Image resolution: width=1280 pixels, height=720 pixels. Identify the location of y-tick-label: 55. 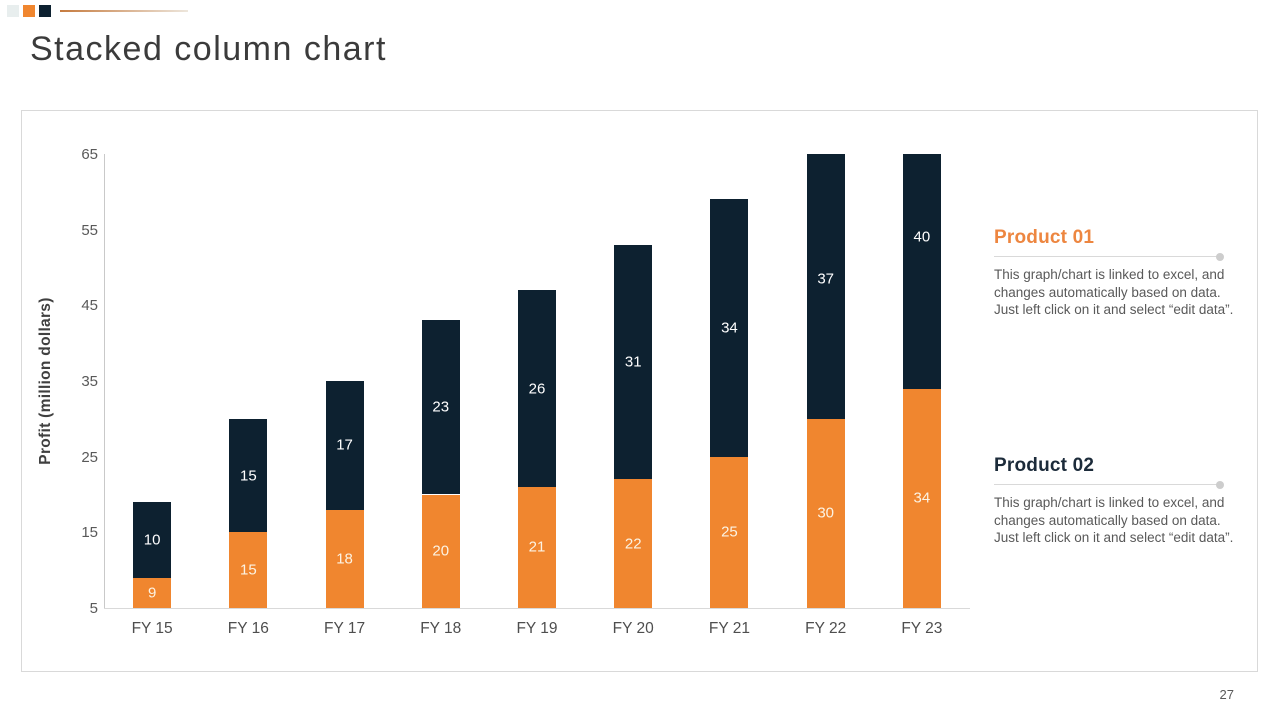
(89, 230).